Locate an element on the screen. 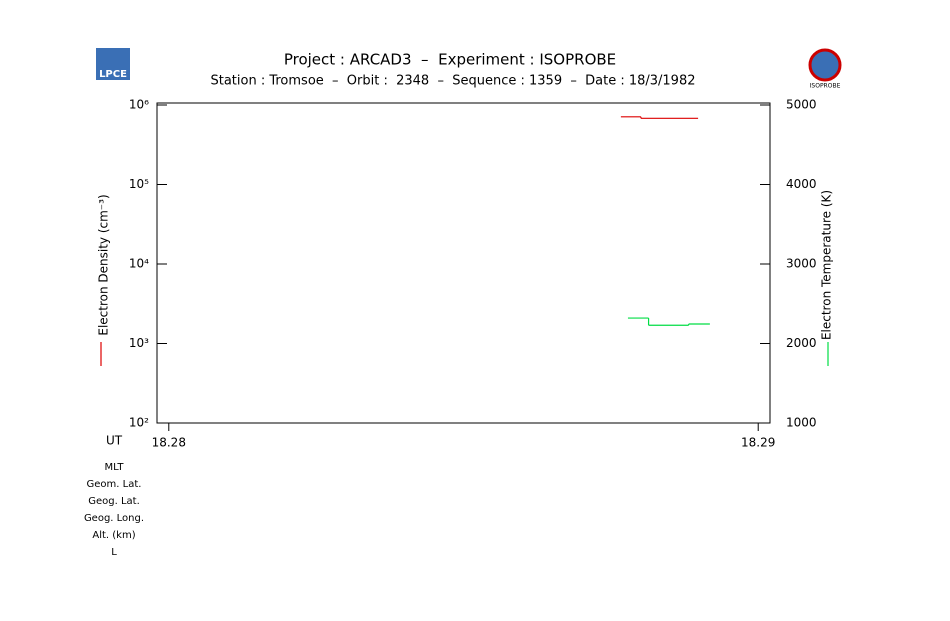  logo-right-icon is located at coordinates (825, 65).